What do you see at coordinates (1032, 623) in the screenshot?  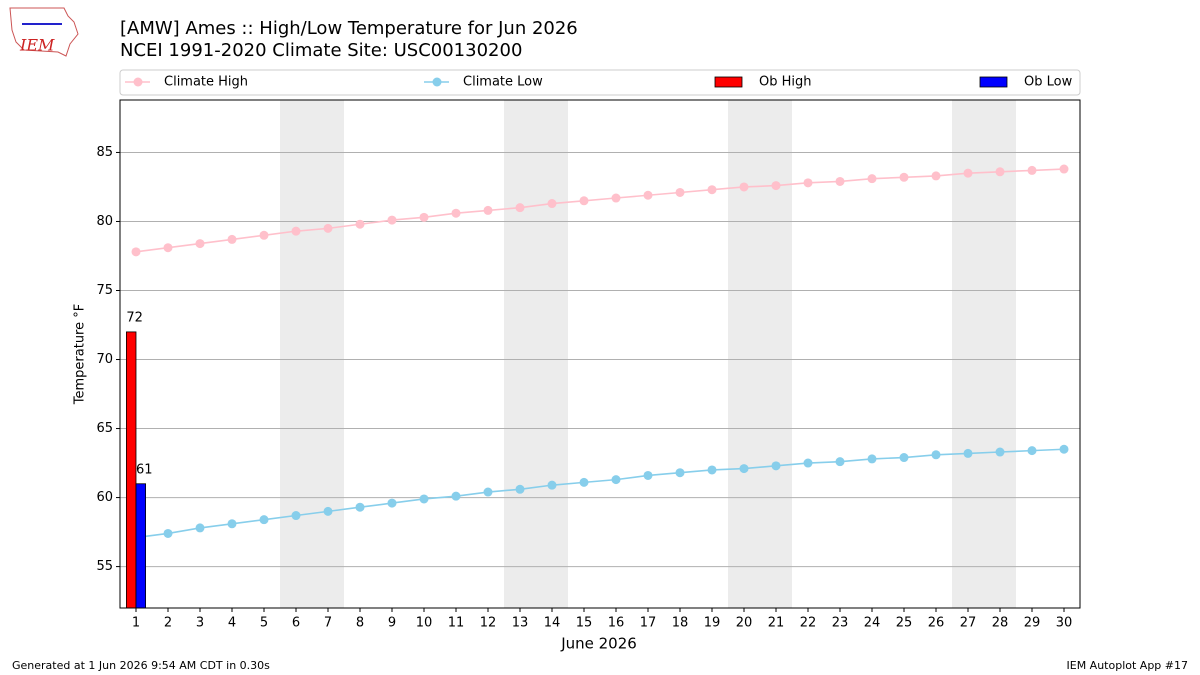 I see `x-tick-label: 29` at bounding box center [1032, 623].